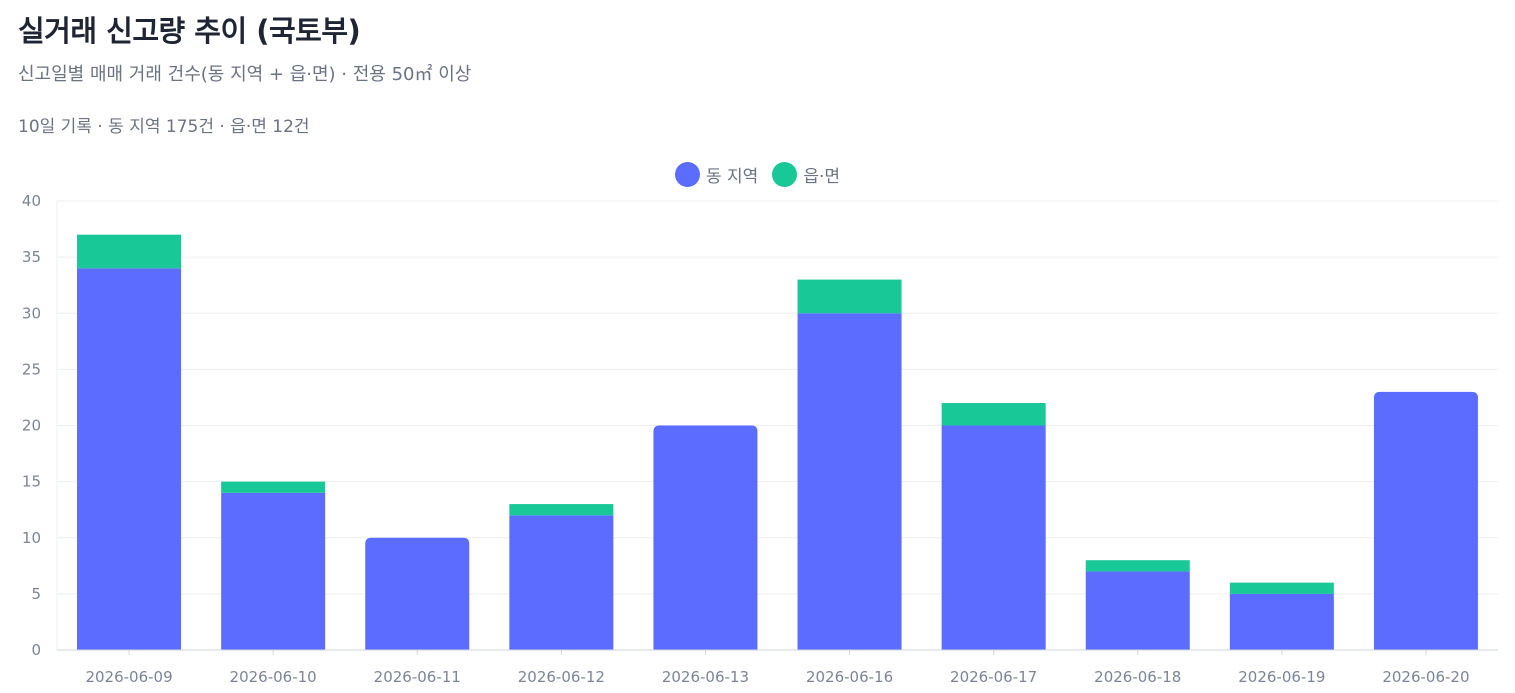  Describe the element at coordinates (687, 174) in the screenshot. I see `legend-swatch-dong` at that location.